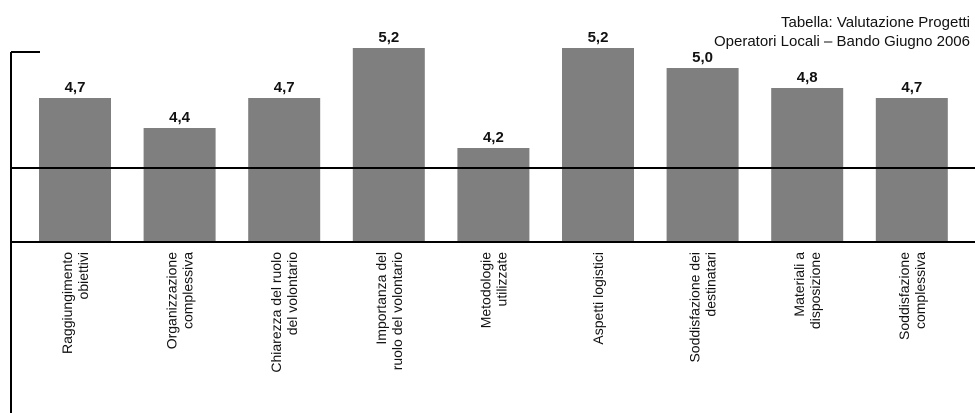  What do you see at coordinates (67, 303) in the screenshot?
I see `category-label-line: Raggiungimento` at bounding box center [67, 303].